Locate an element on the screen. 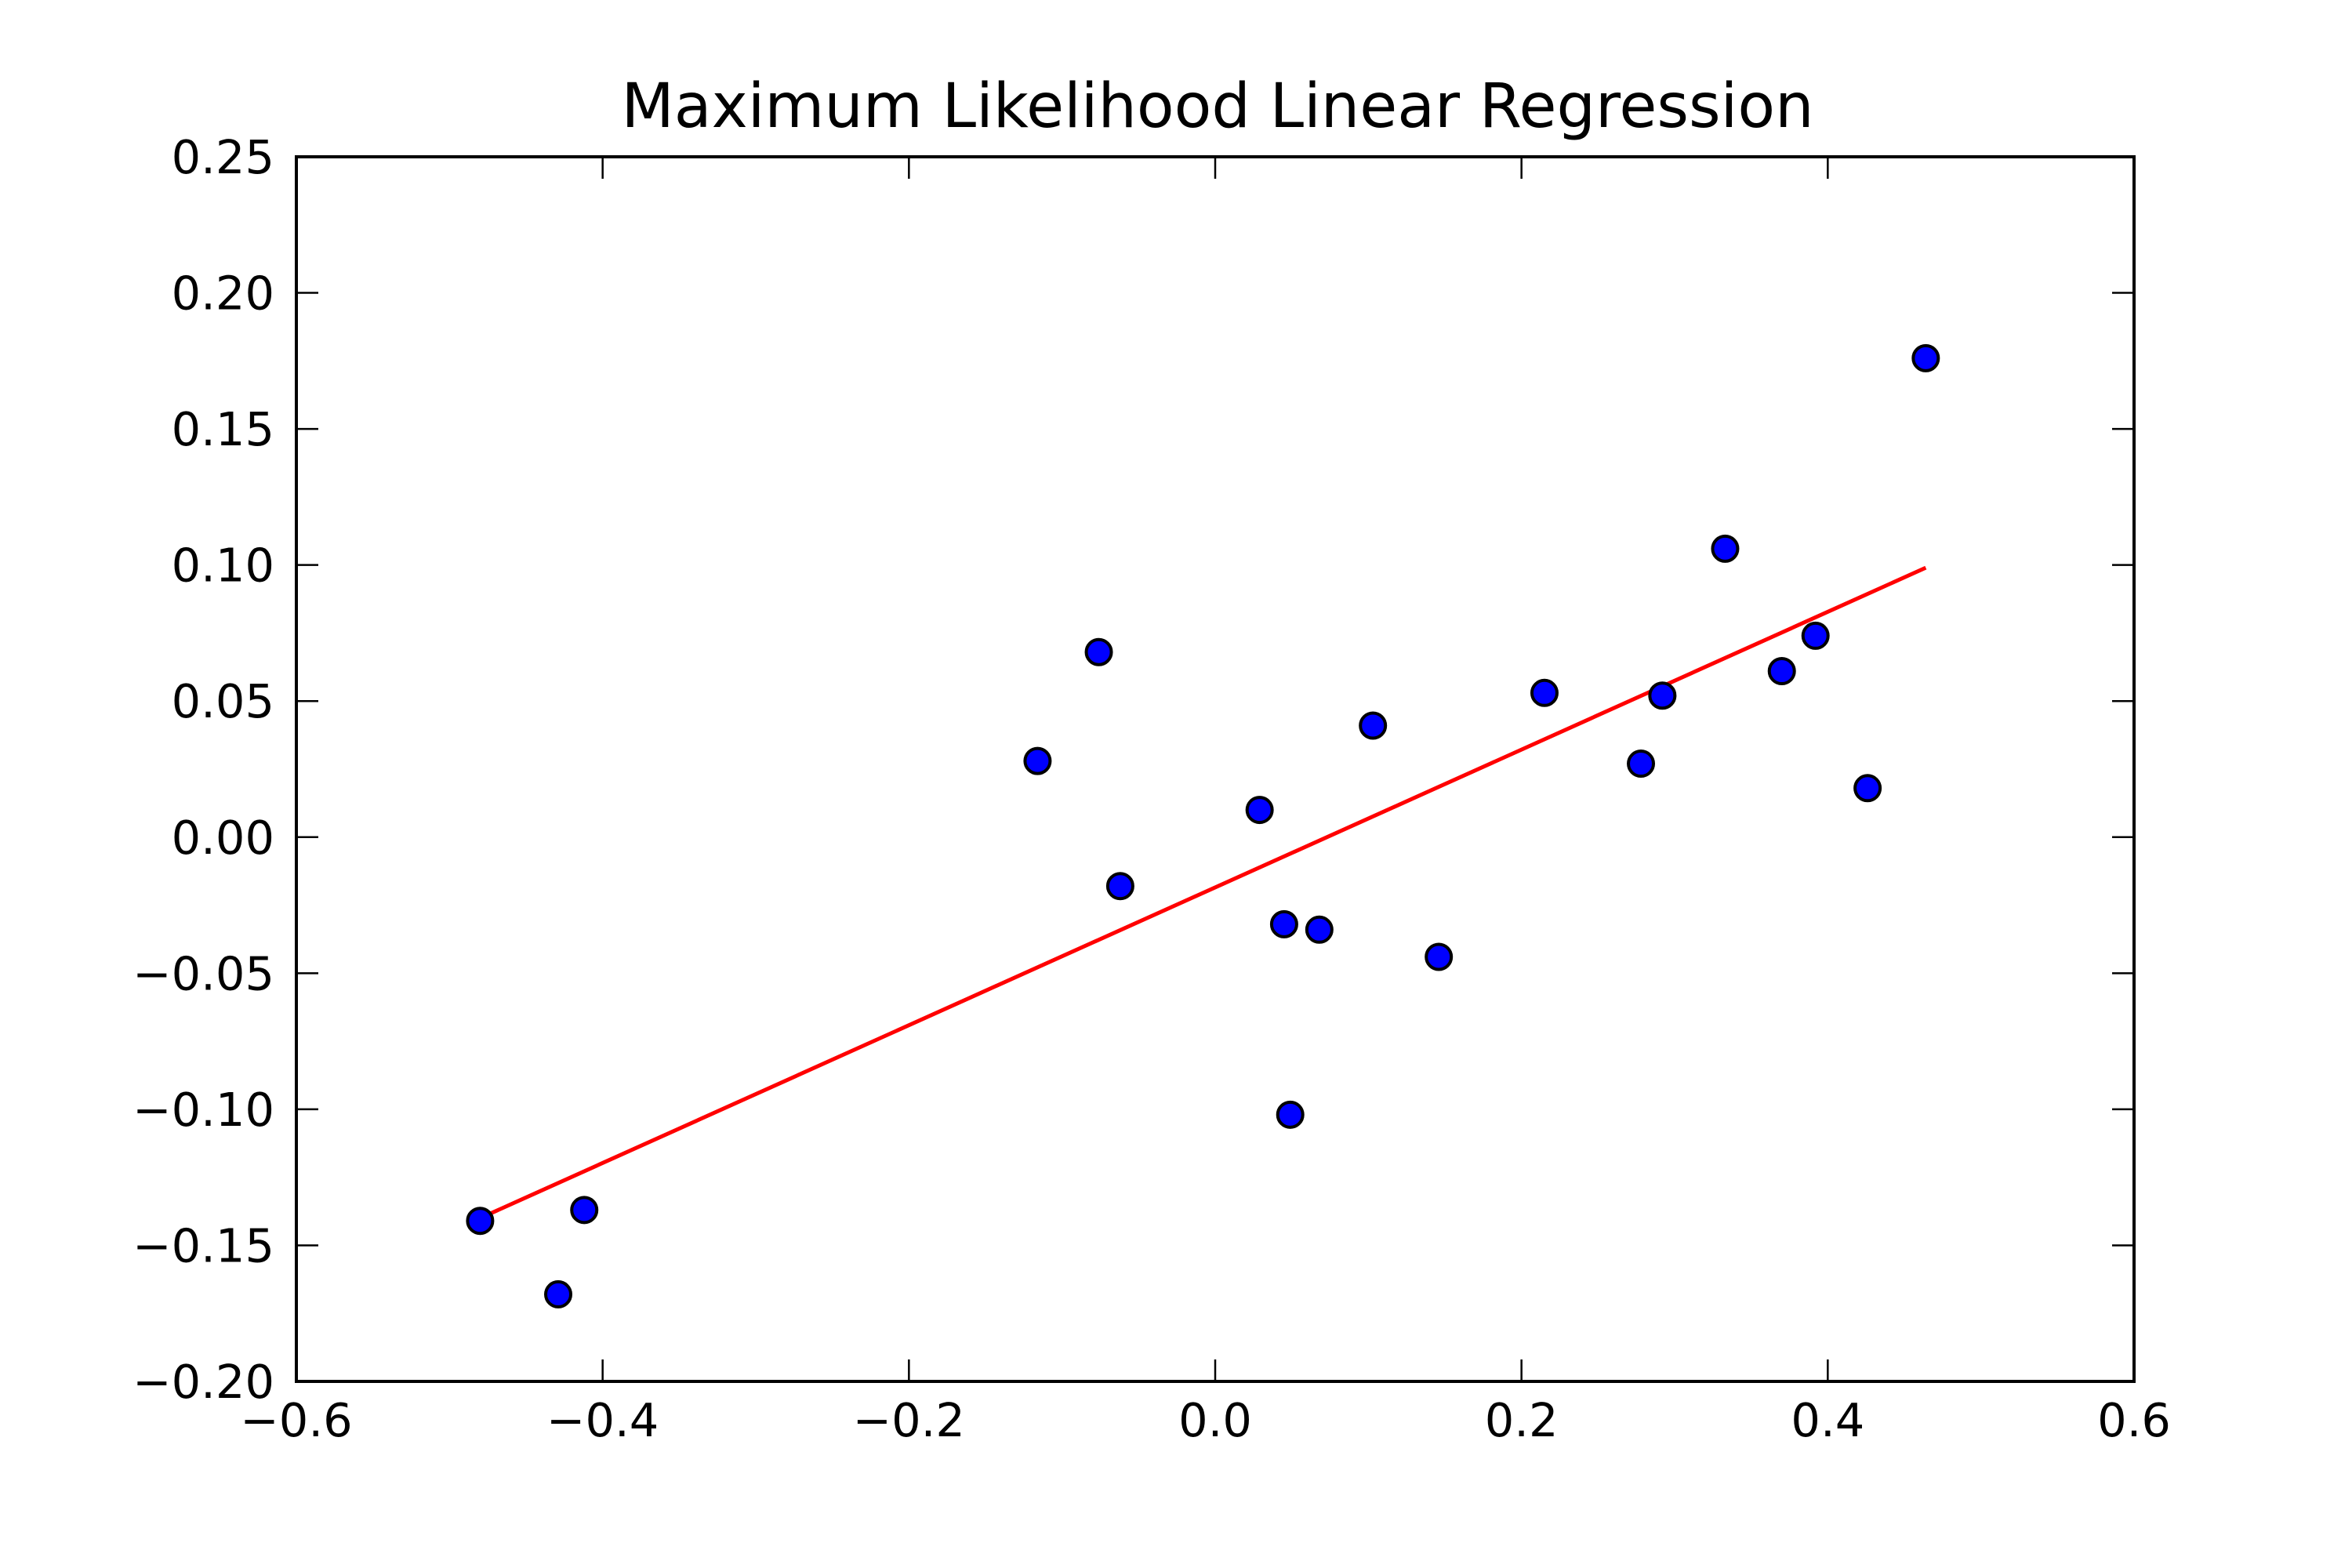 The image size is (2352, 1568). y-tick-label: 0.25 is located at coordinates (223, 157).